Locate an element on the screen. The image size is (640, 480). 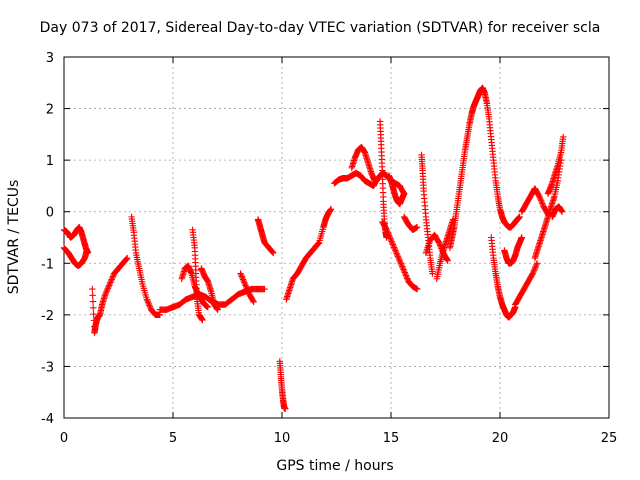
y-tick-label: 1 is located at coordinates (50, 161).